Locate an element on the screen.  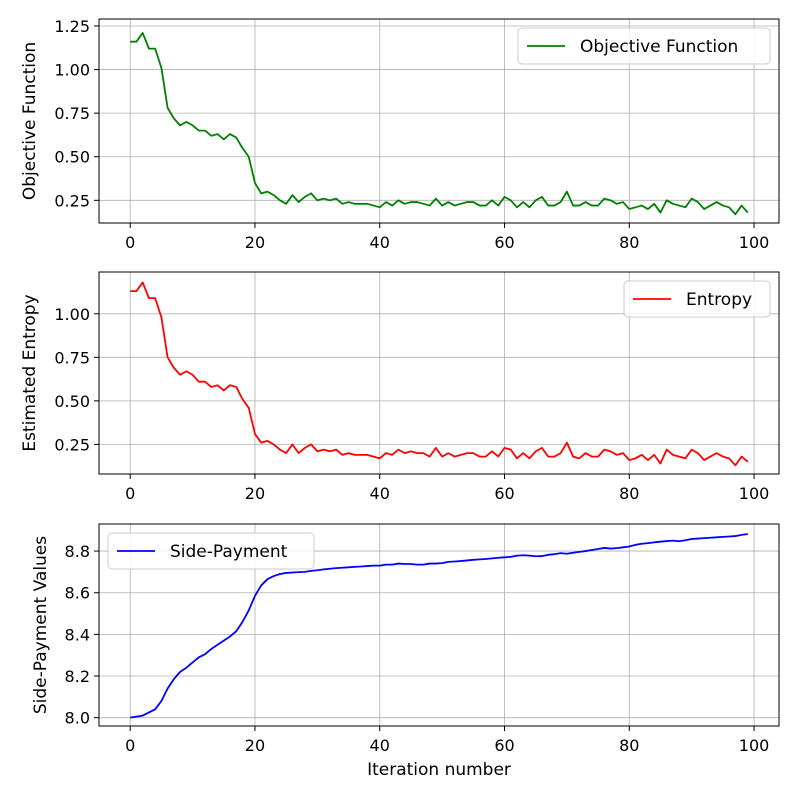
y-tick-label: 8.8 is located at coordinates (77, 551).